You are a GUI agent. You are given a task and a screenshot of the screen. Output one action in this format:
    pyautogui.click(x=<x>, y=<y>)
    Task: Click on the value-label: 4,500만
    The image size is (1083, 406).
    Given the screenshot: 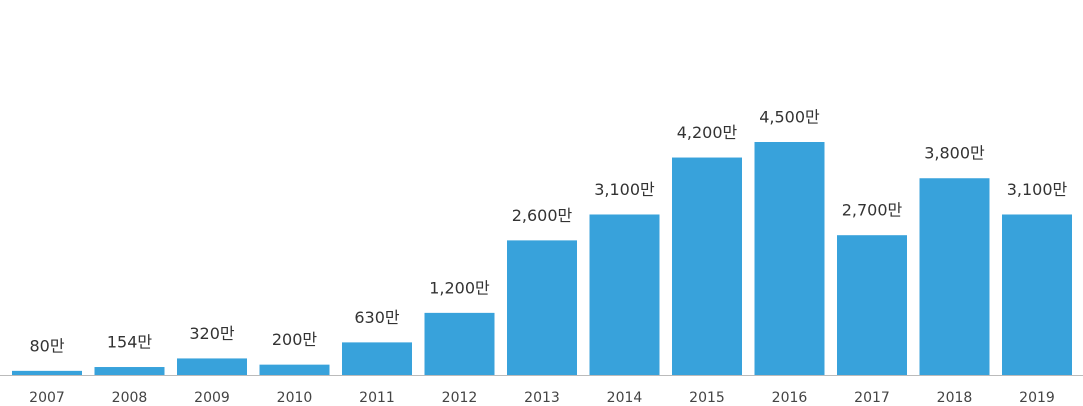 What is the action you would take?
    pyautogui.click(x=789, y=117)
    